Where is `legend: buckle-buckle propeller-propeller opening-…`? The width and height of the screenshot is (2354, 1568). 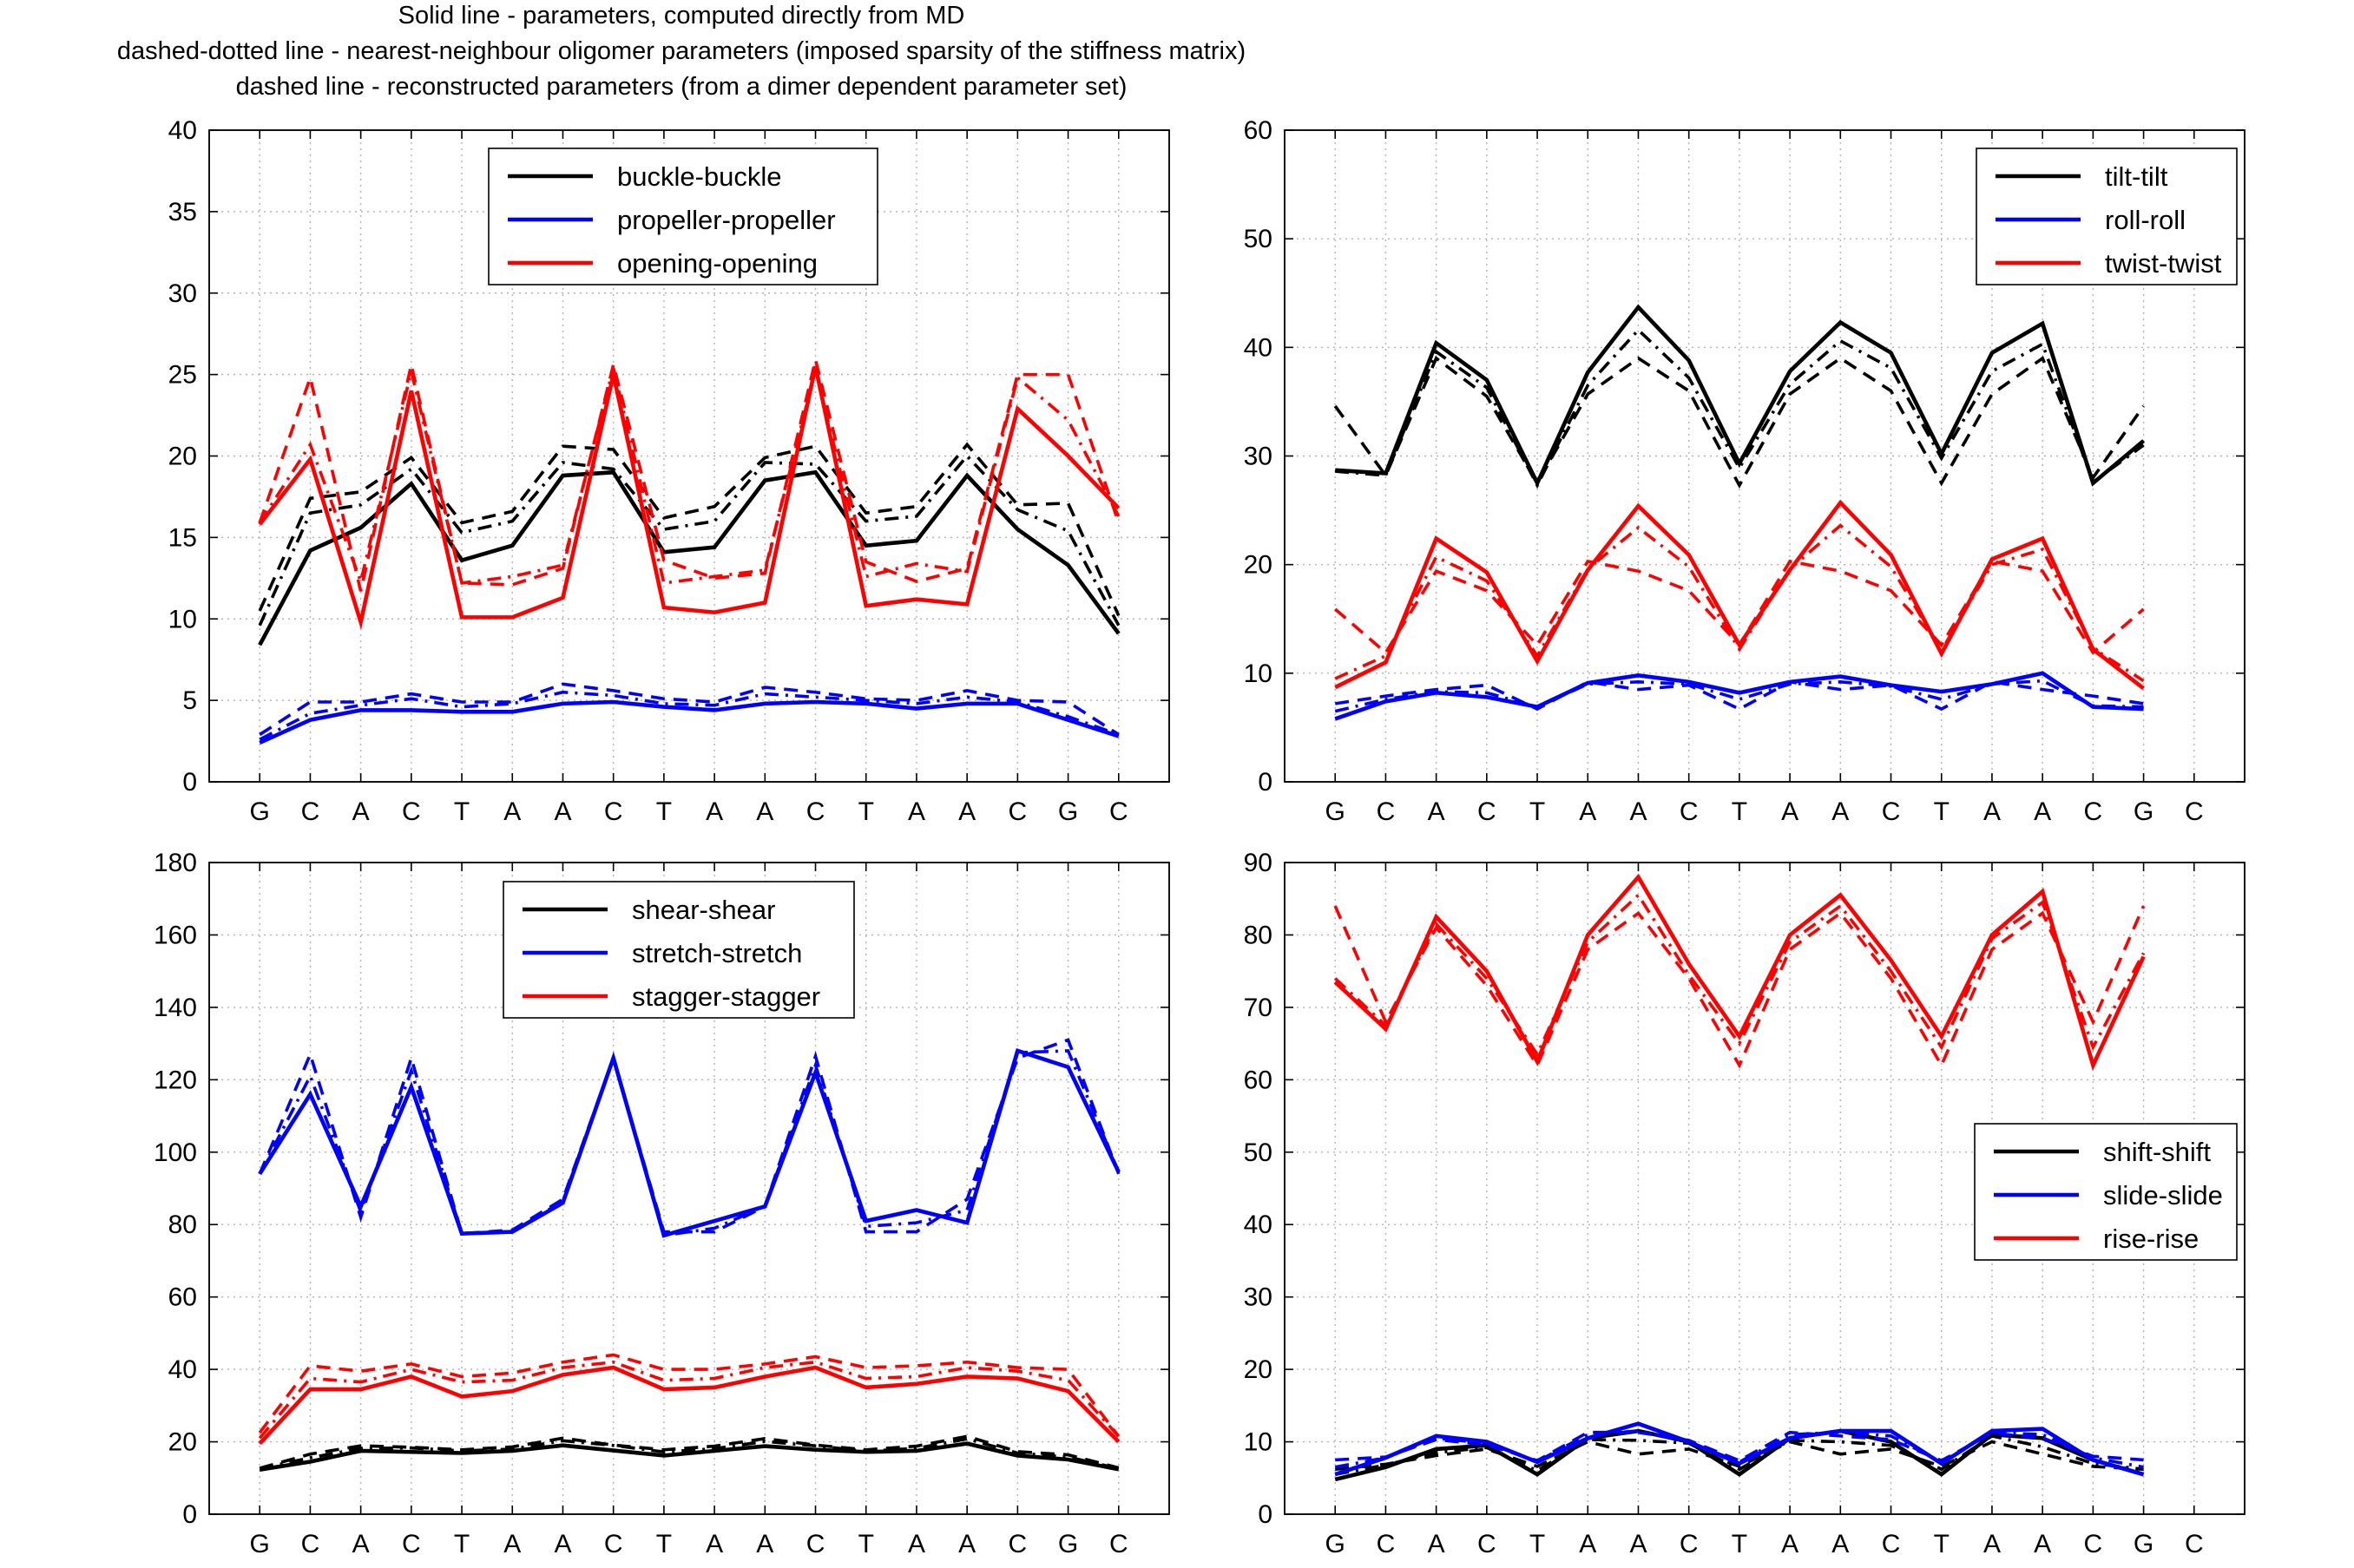
legend: buckle-buckle propeller-propeller opening-… is located at coordinates (683, 216).